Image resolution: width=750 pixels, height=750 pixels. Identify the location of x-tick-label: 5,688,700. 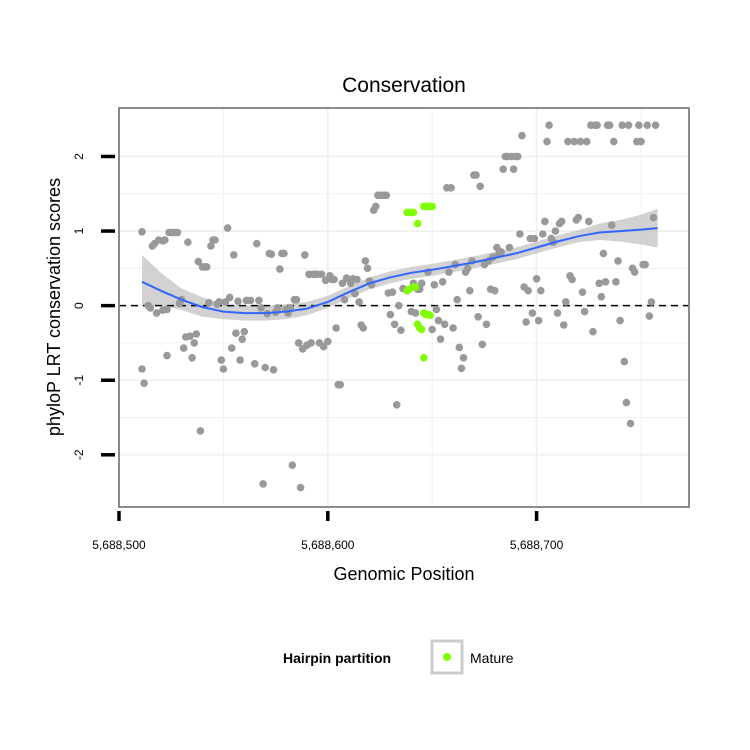
(537, 545).